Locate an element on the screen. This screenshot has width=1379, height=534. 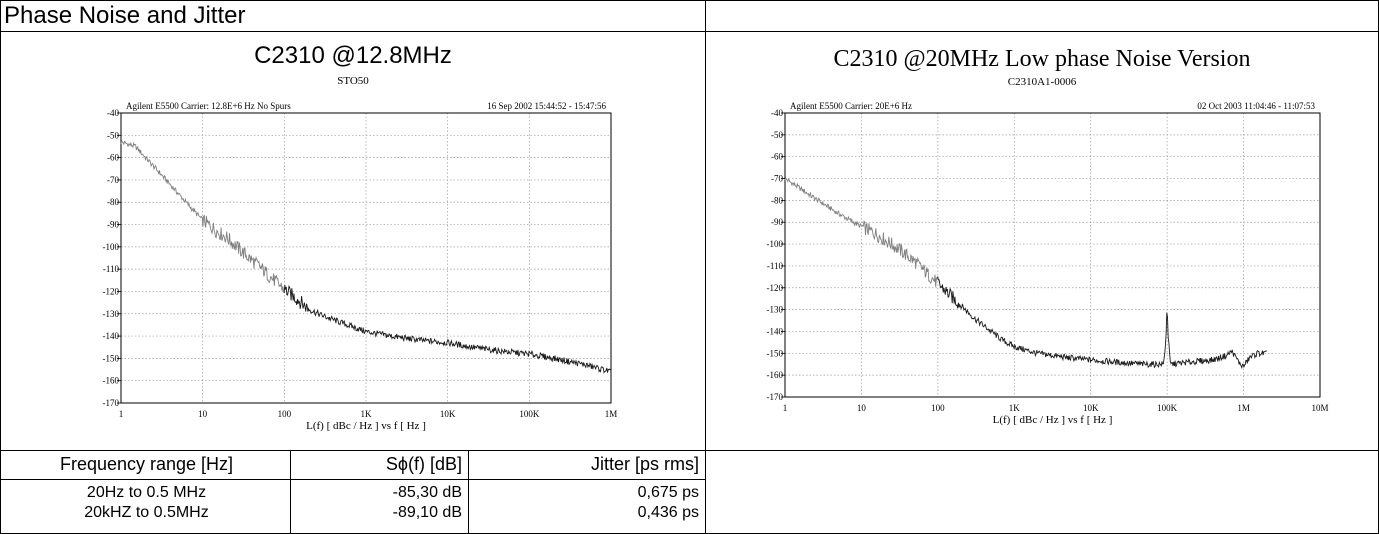
section-title-cell: Phase Noise and Jitter is located at coordinates (353, 16).